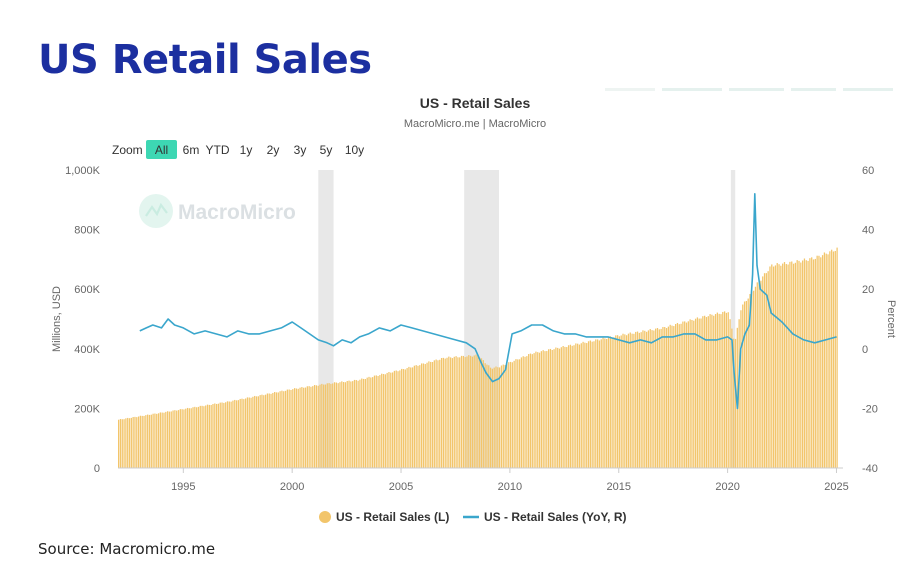 The height and width of the screenshot is (583, 922). I want to click on legend-label: US - Retail Sales (L), so click(392, 517).